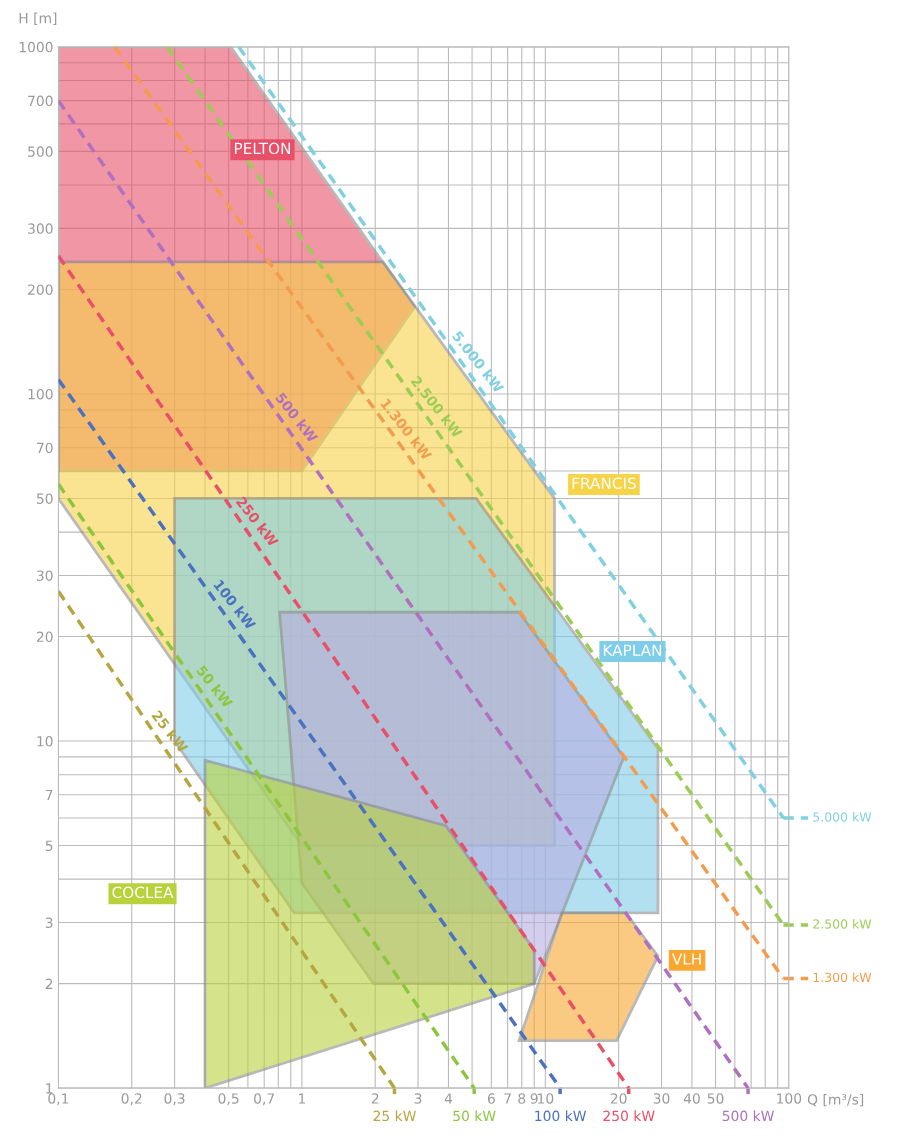 The image size is (913, 1143). What do you see at coordinates (394, 1116) in the screenshot?
I see `series-label: 25 kW` at bounding box center [394, 1116].